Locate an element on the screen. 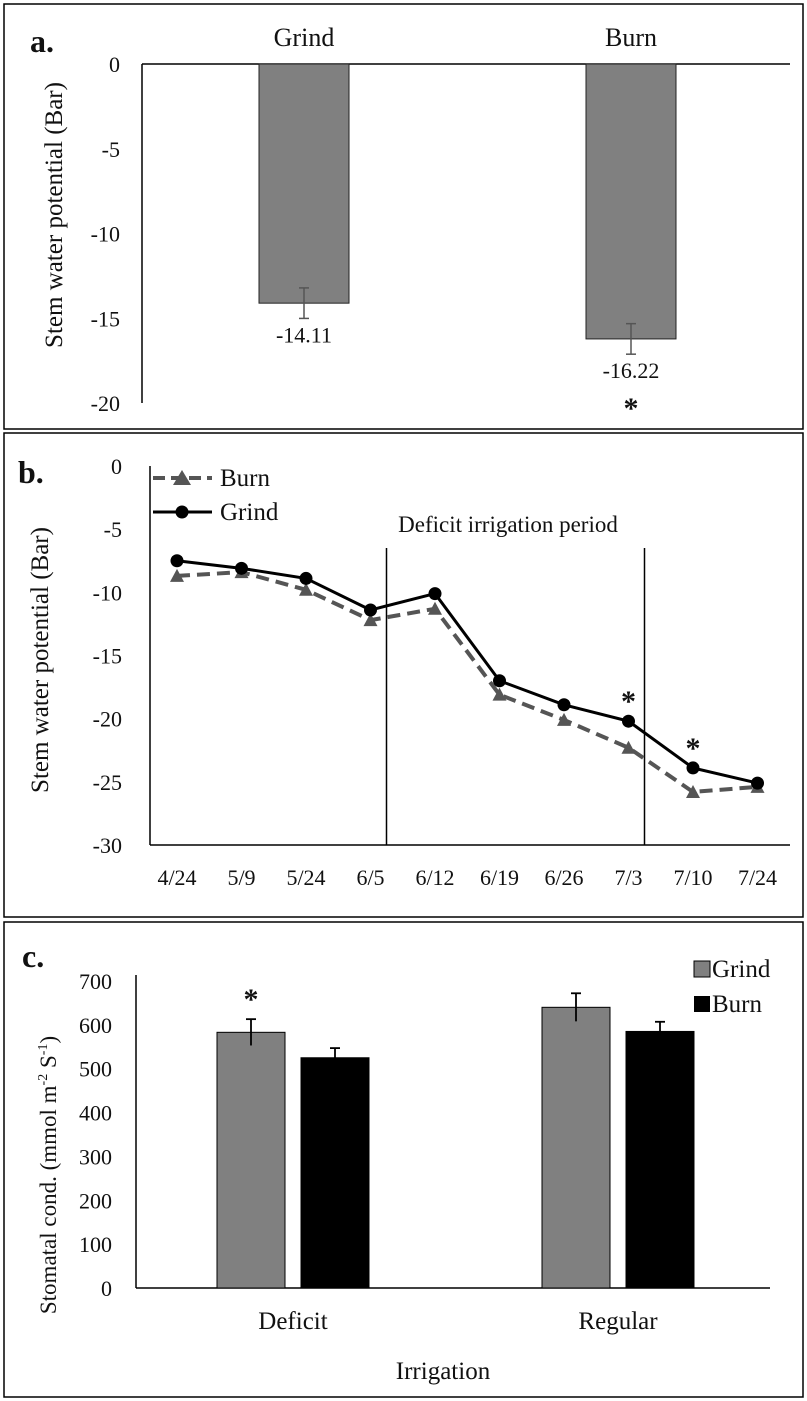 The image size is (807, 1401). panel-b-x-tick-label: 6/26 is located at coordinates (563, 877).